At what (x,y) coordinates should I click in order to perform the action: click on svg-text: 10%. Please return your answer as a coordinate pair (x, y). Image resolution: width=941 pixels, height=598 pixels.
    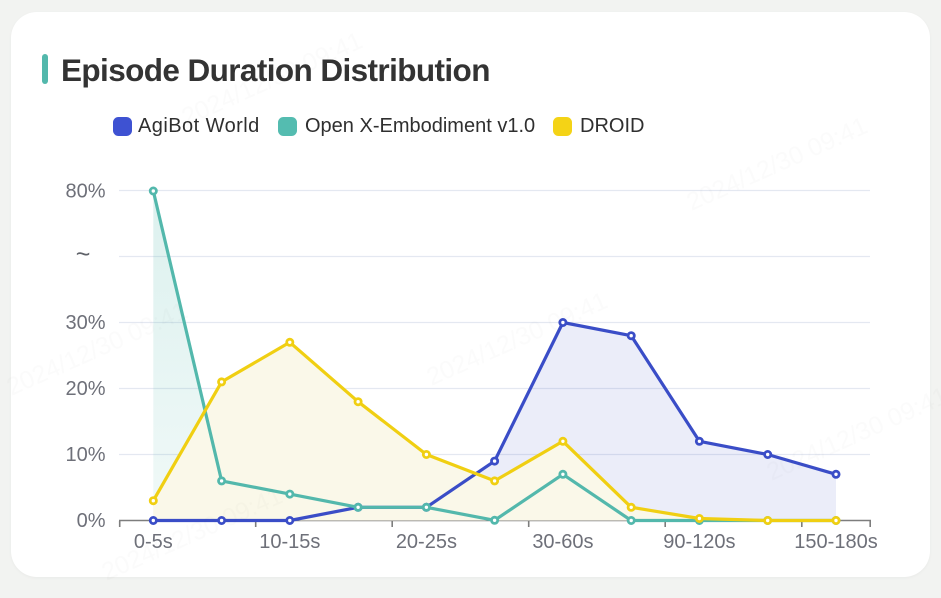
    Looking at the image, I should click on (85, 455).